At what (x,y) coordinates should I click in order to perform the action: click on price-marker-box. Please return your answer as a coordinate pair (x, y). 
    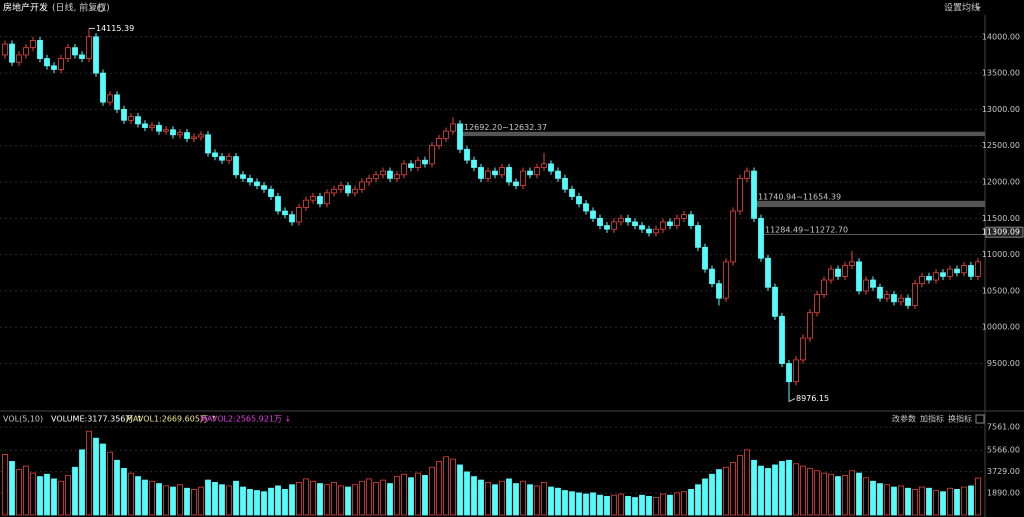
    Looking at the image, I should click on (1004, 232).